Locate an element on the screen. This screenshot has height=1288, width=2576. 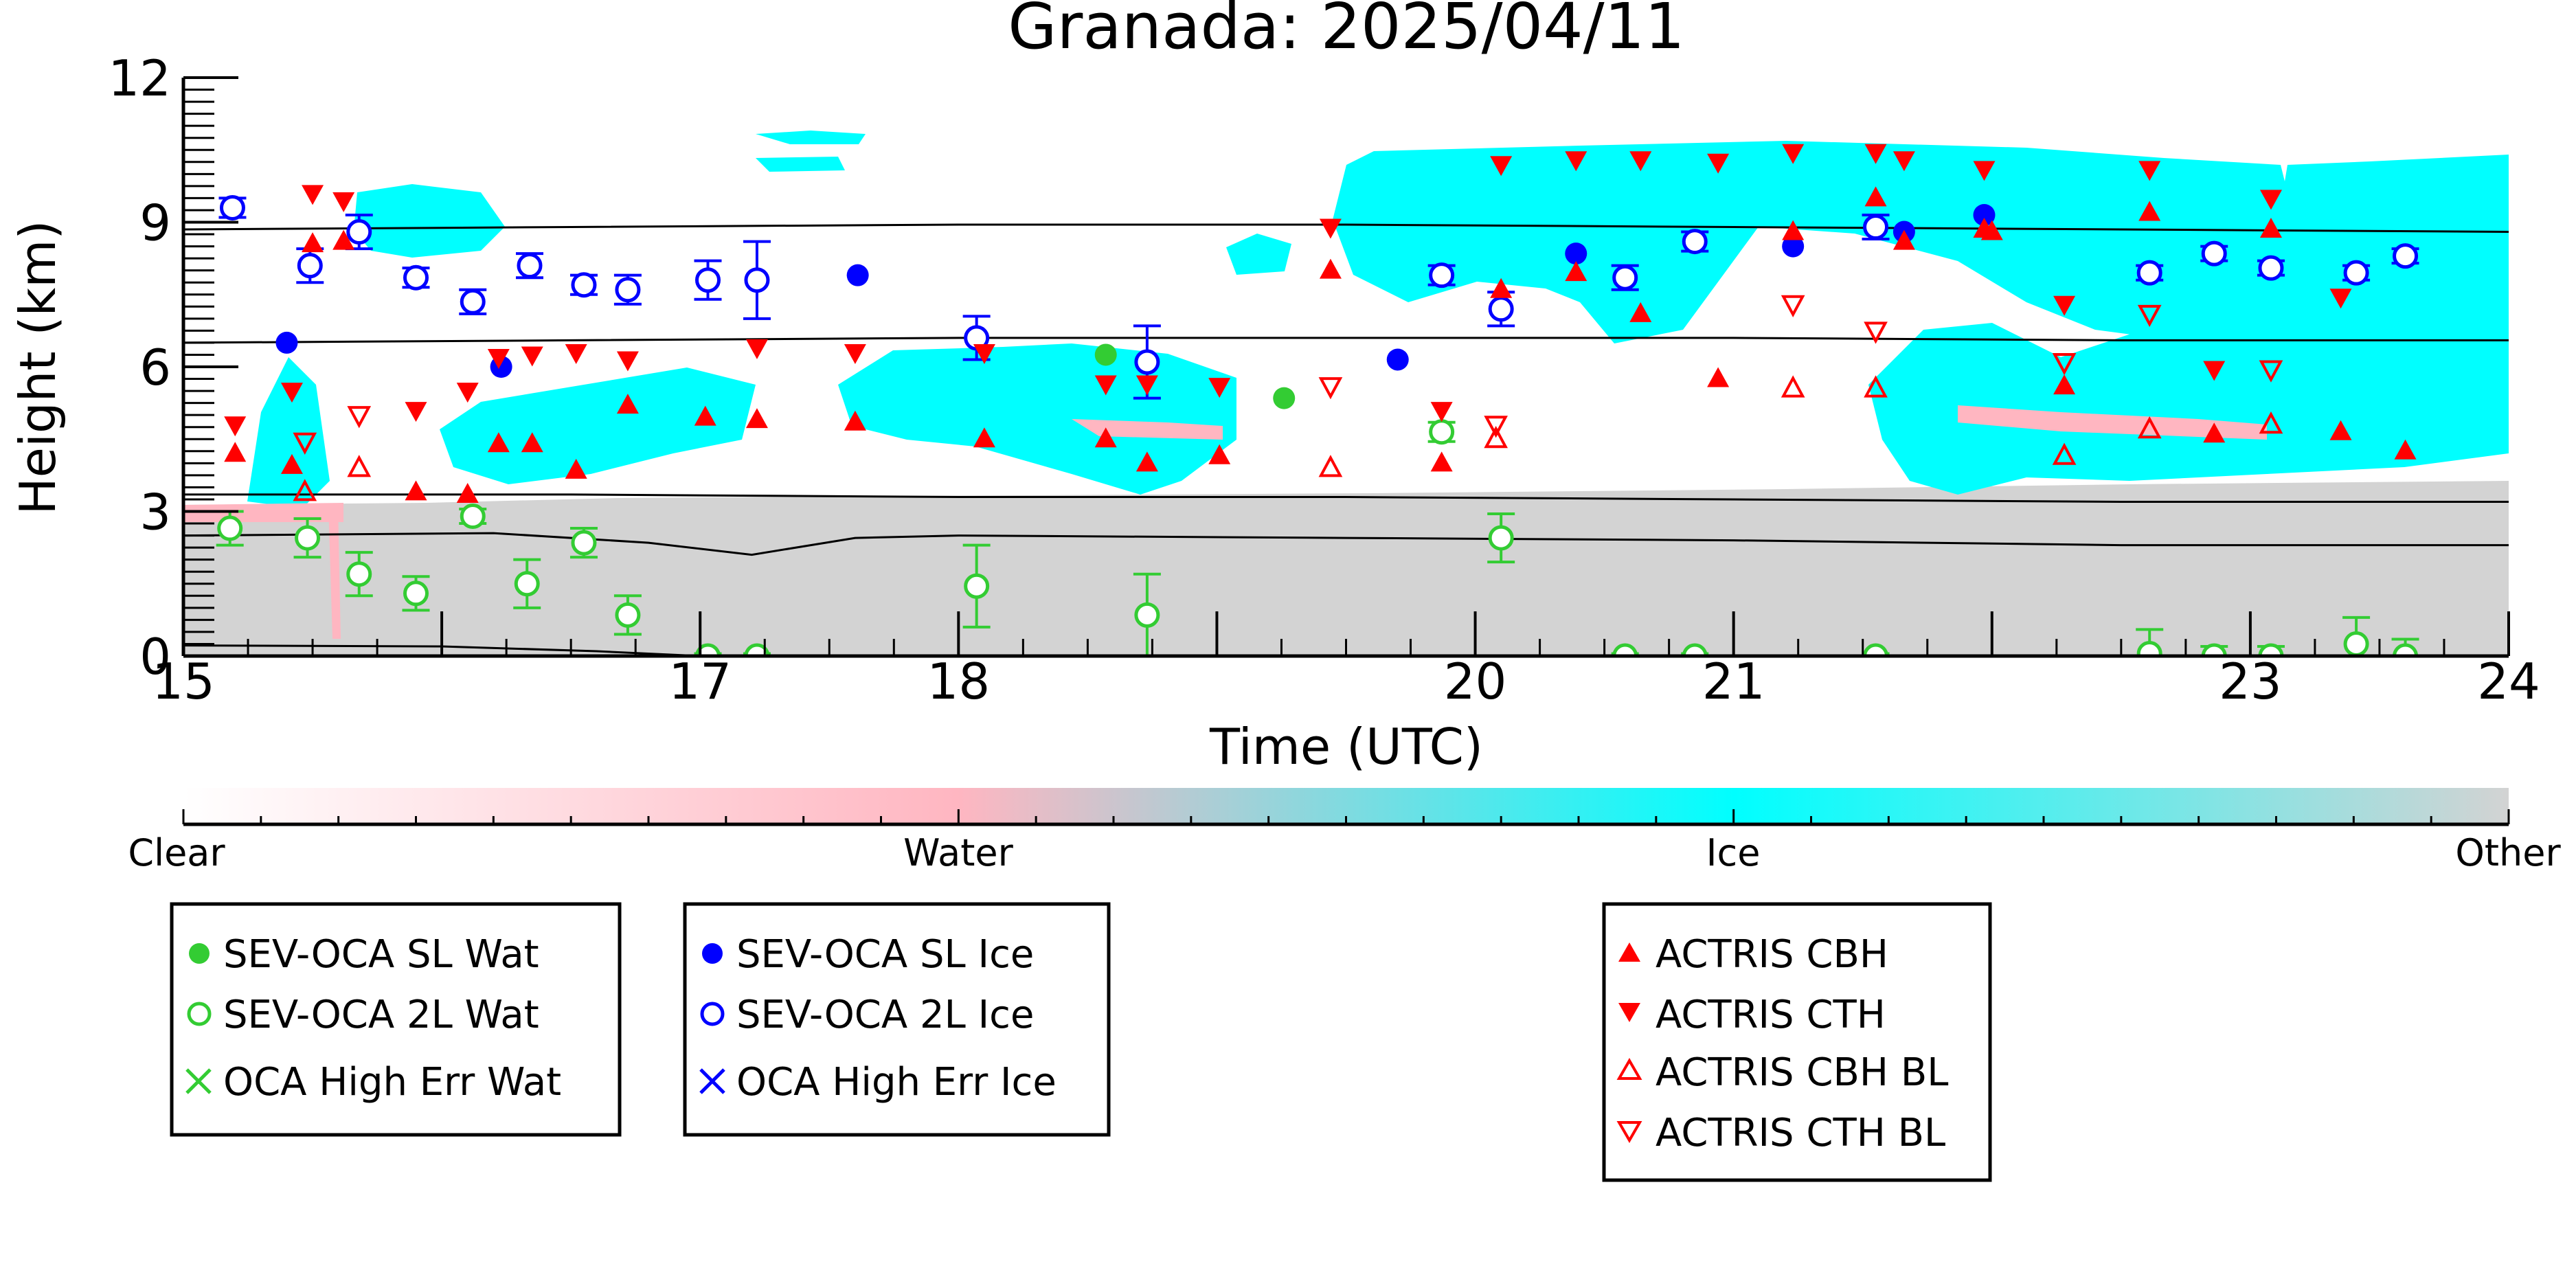
series-sev-oca-sl-ice is located at coordinates (1135, 290).